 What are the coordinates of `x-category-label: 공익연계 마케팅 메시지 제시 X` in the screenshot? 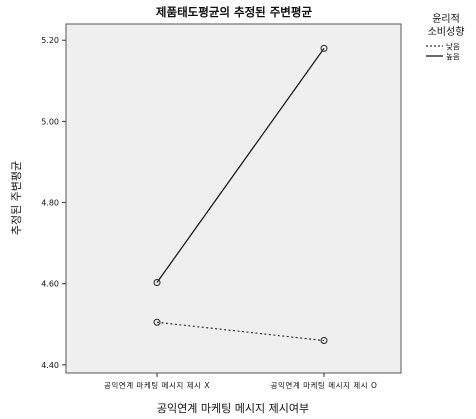 It's located at (157, 385).